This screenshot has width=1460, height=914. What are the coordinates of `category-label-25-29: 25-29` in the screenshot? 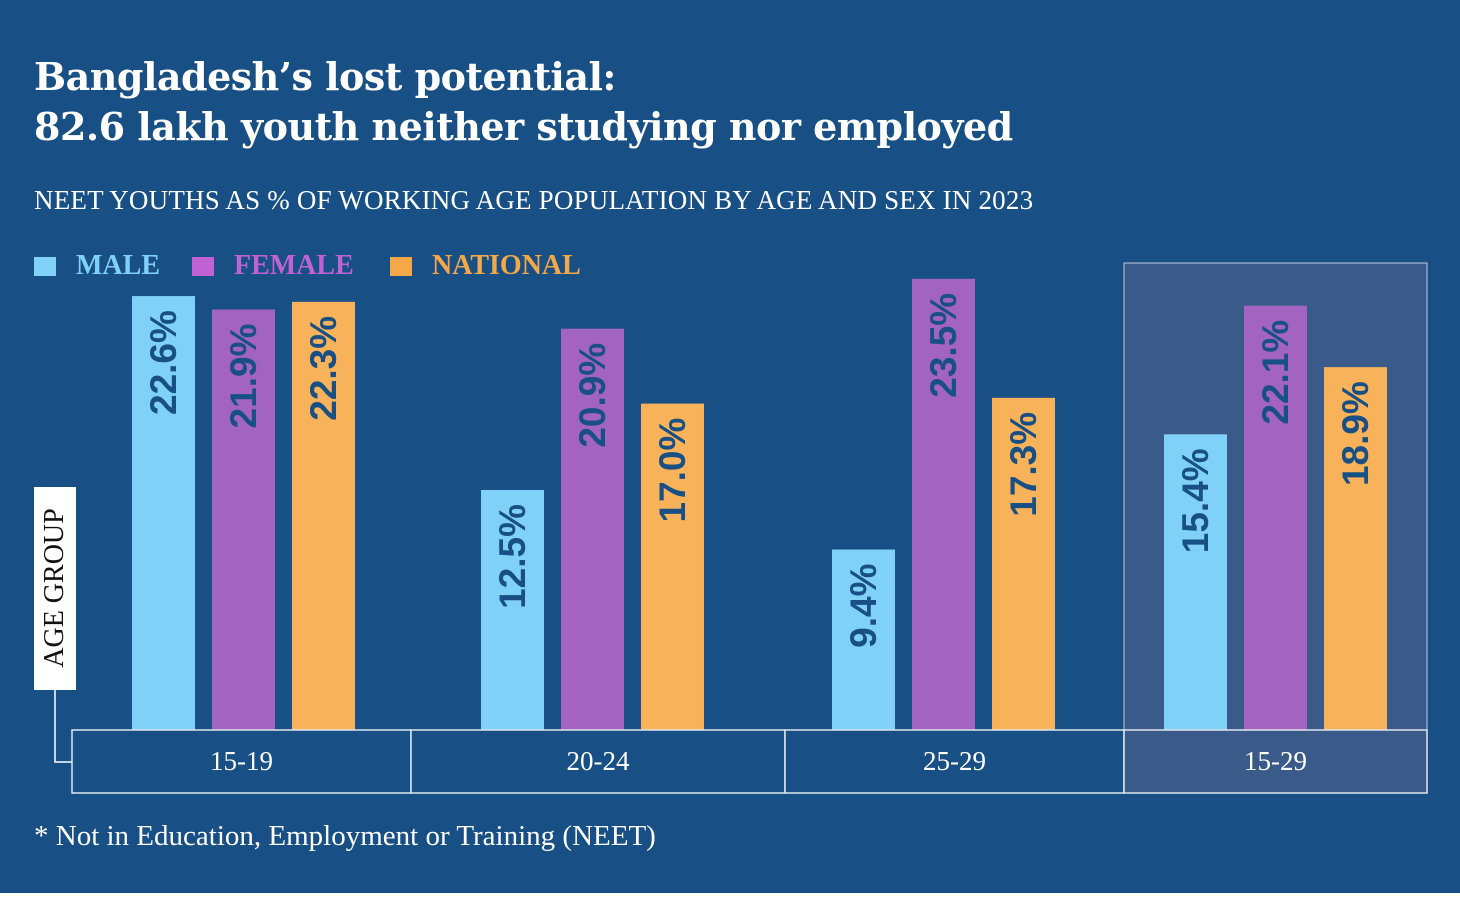 It's located at (954, 761).